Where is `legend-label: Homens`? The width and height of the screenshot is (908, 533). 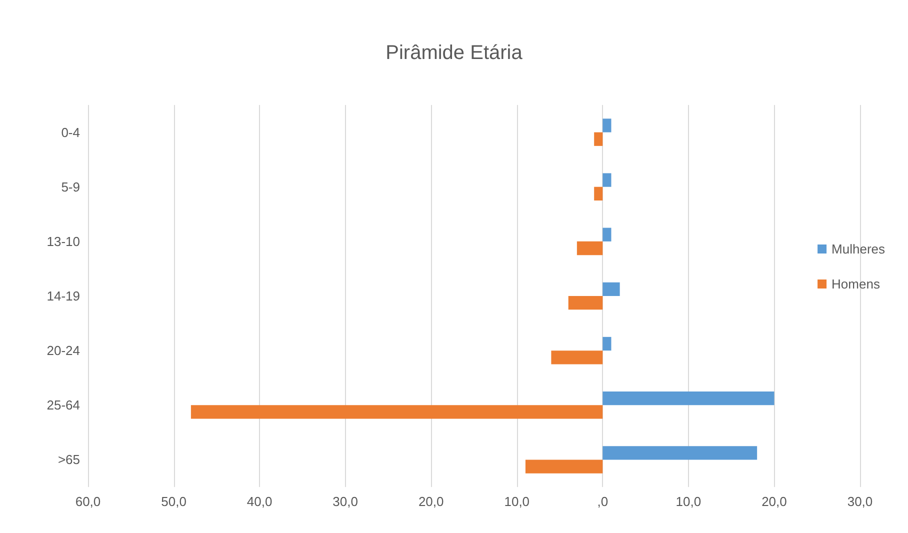 legend-label: Homens is located at coordinates (856, 284).